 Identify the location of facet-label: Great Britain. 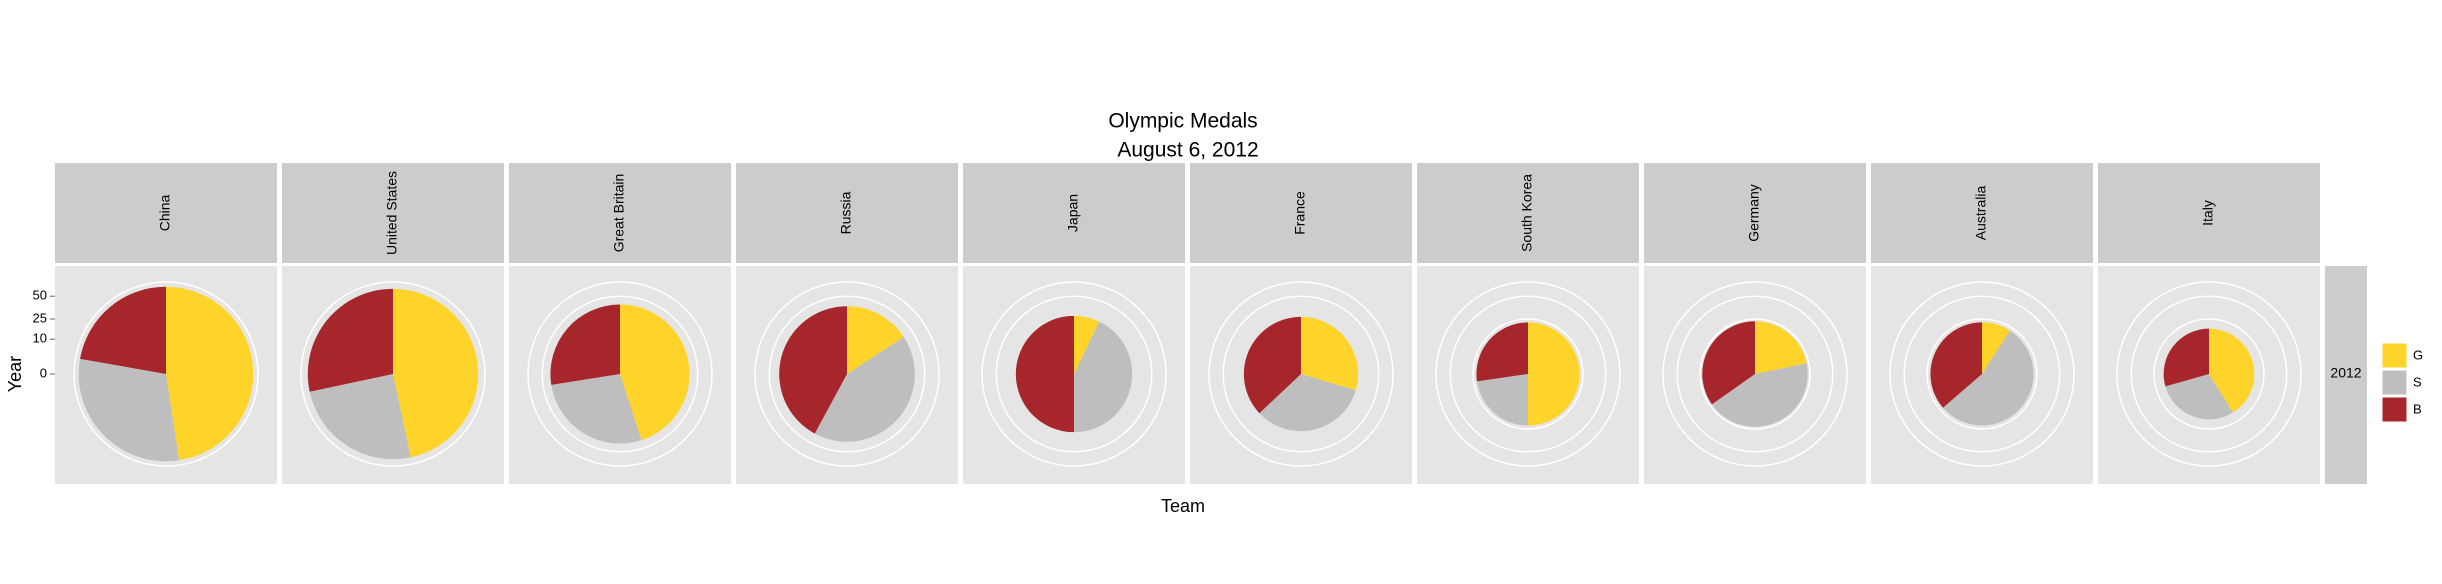
(619, 213).